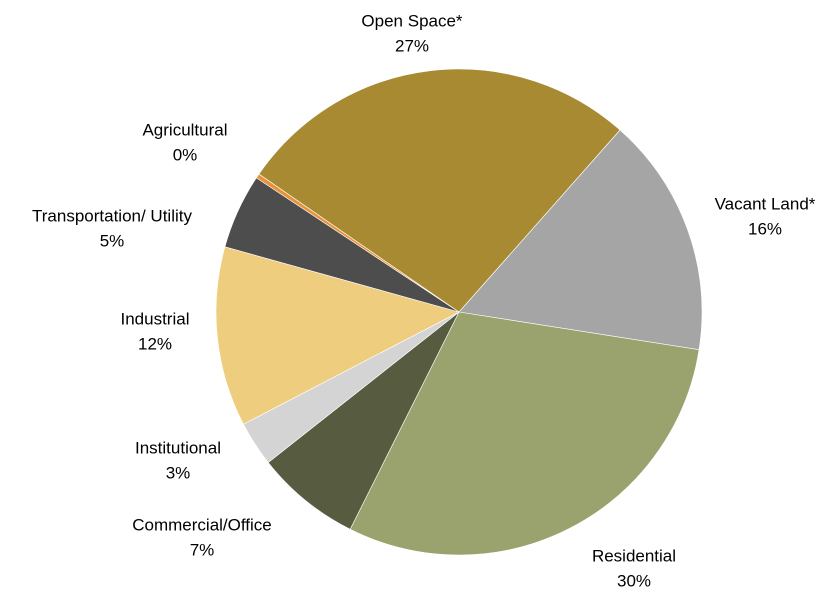  I want to click on slice-label: Open Space*, so click(412, 20).